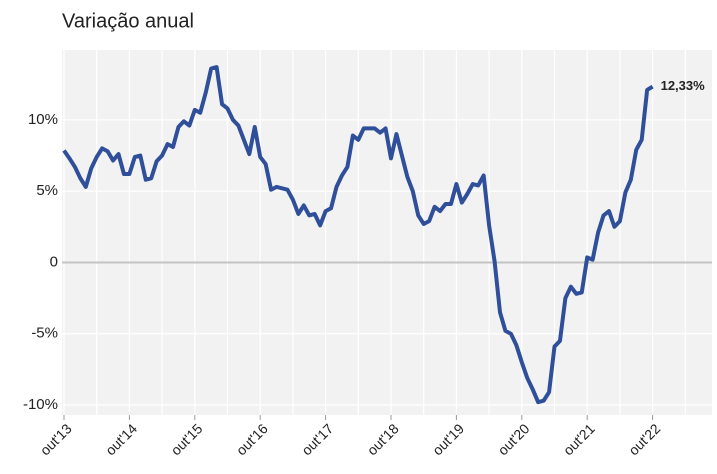 The image size is (717, 474). Describe the element at coordinates (683, 85) in the screenshot. I see `data-label: 12,33%` at that location.